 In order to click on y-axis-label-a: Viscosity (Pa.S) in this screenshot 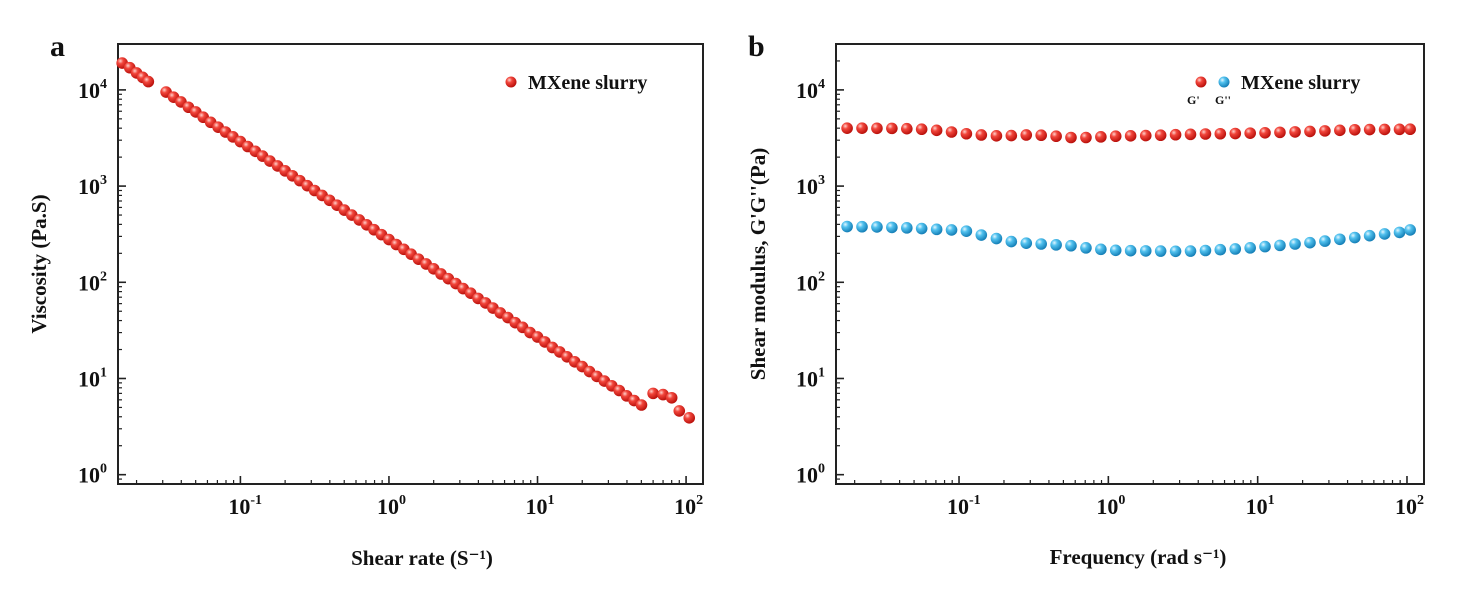, I will do `click(39, 263)`.